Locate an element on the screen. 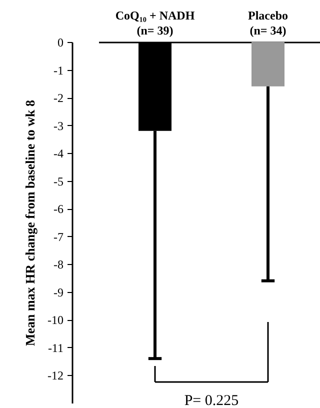 The image size is (320, 408). y-tick-label: -11 is located at coordinates (56, 347).